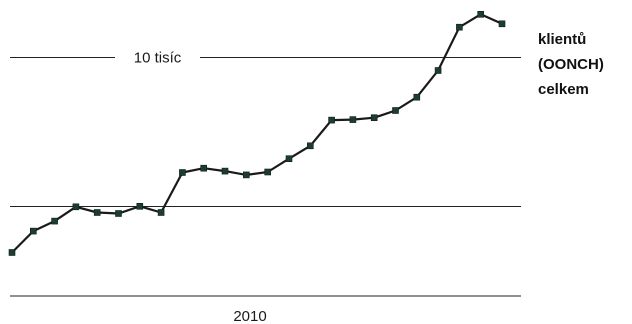 The image size is (632, 324). I want to click on series-title: klientů (OONCH) celkem, so click(573, 64).